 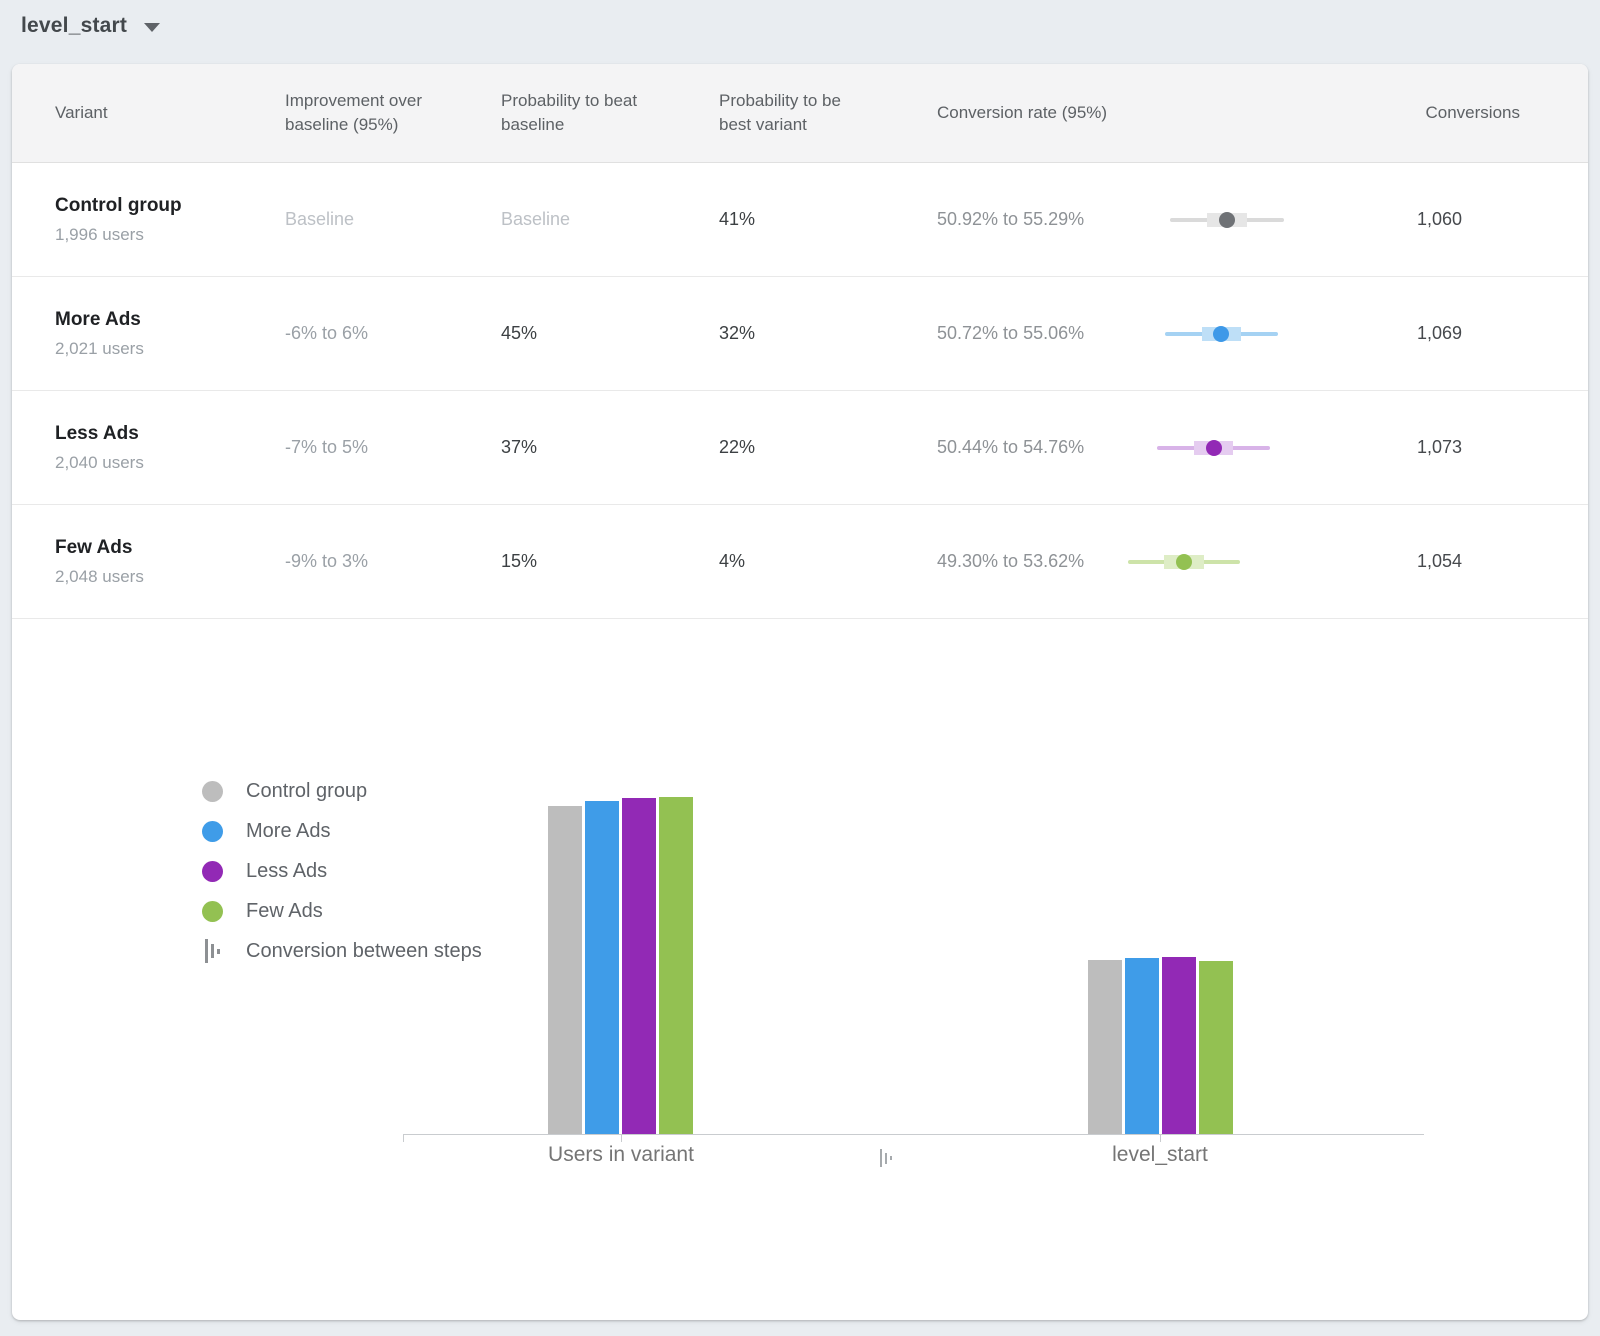 I want to click on prob-beat-value: 37%, so click(x=519, y=447).